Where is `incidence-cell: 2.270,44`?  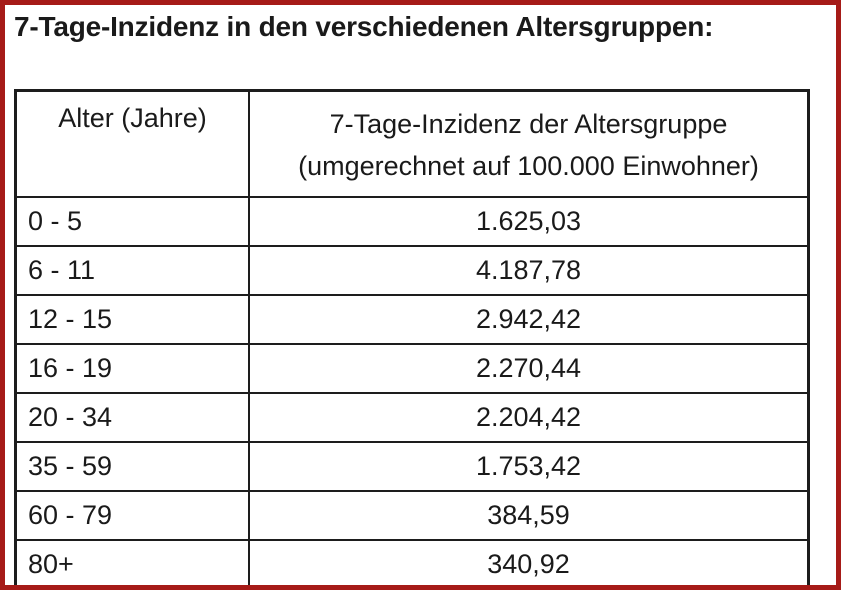 incidence-cell: 2.270,44 is located at coordinates (529, 368).